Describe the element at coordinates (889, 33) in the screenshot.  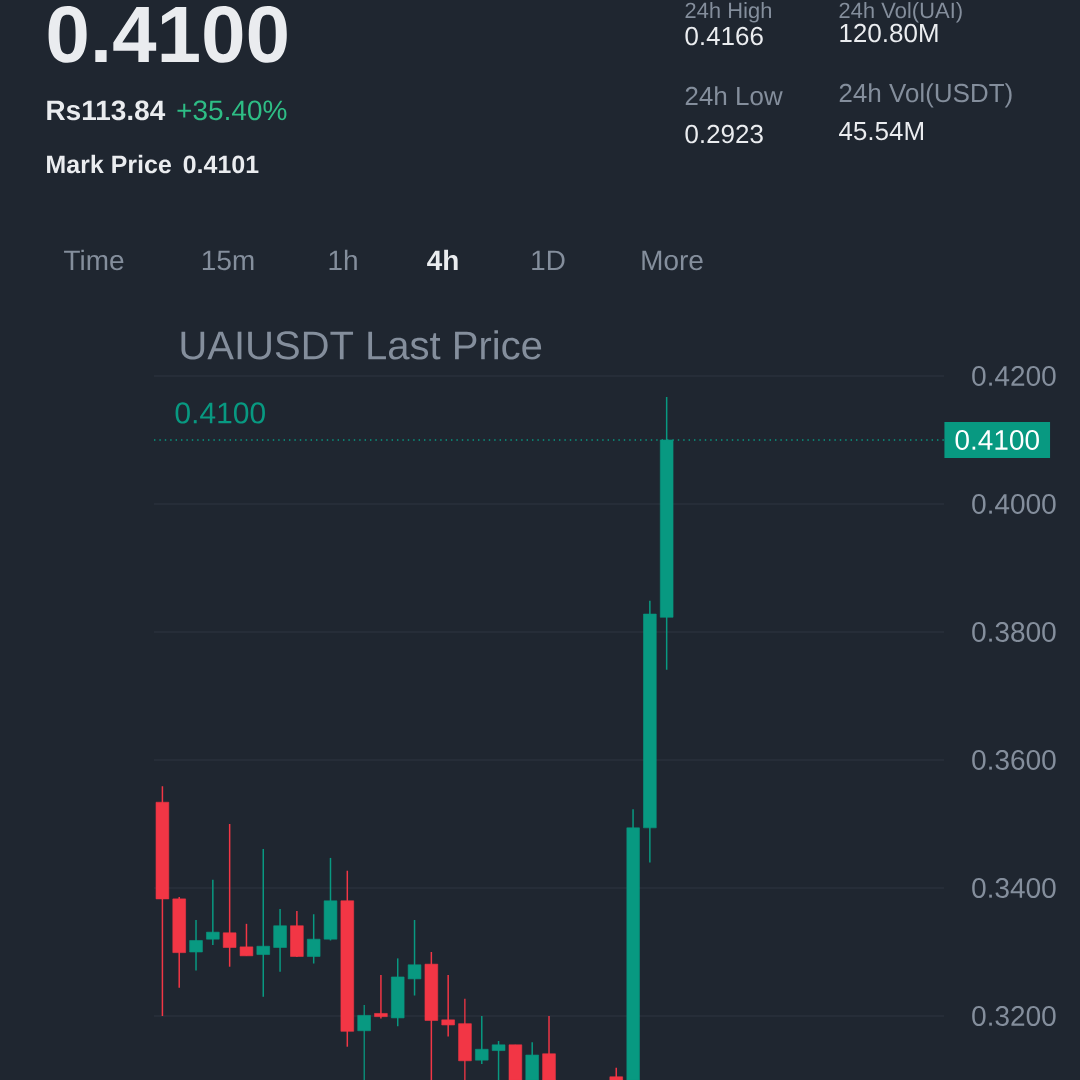
I see `text: 120.80M` at that location.